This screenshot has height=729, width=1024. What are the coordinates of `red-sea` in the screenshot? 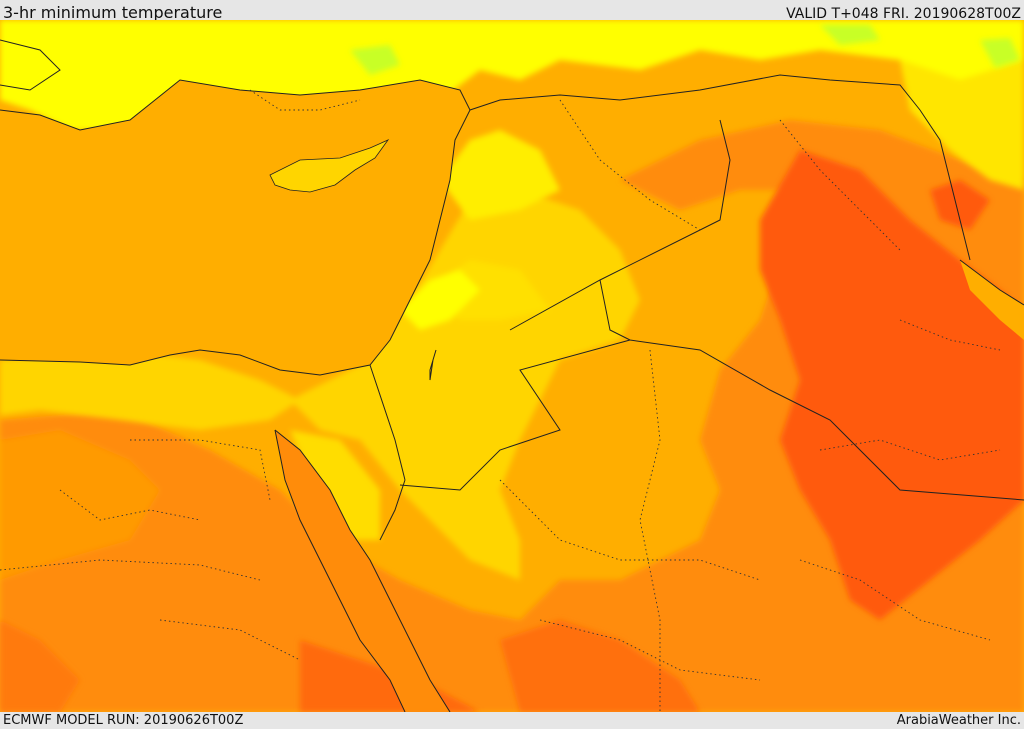 It's located at (362, 571).